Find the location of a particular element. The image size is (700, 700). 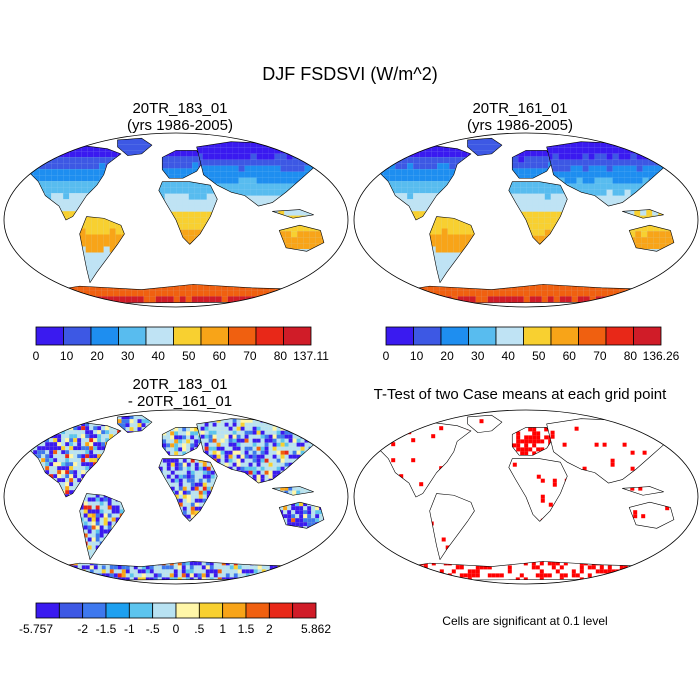

colorbar-case2-tick-label: 60 is located at coordinates (570, 356).